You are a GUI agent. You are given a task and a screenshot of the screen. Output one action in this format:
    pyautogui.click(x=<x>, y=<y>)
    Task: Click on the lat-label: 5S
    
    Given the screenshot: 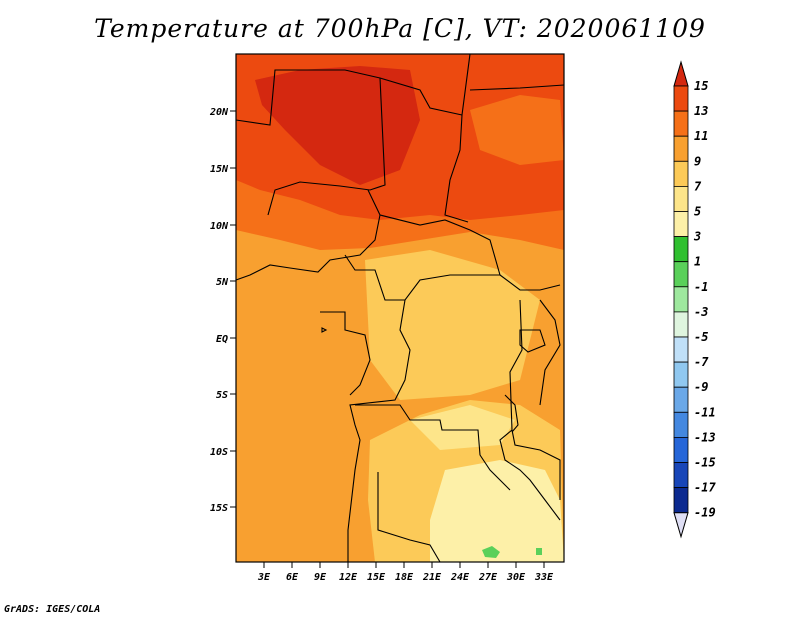 What is the action you would take?
    pyautogui.click(x=222, y=395)
    